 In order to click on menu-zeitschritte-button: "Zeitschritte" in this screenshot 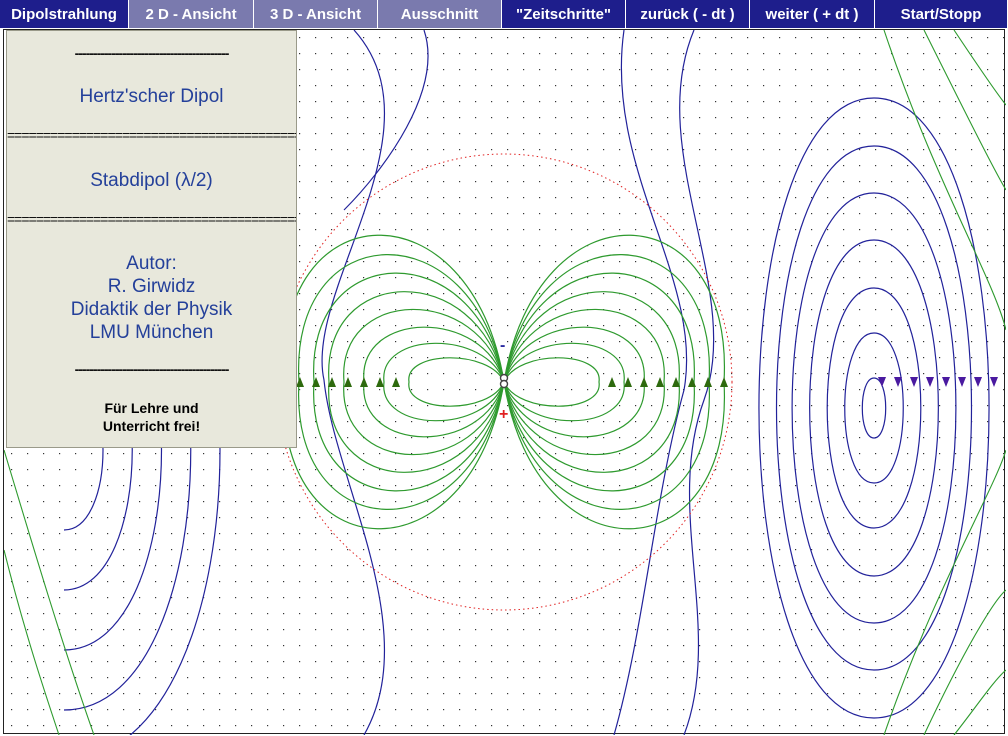, I will do `click(564, 14)`.